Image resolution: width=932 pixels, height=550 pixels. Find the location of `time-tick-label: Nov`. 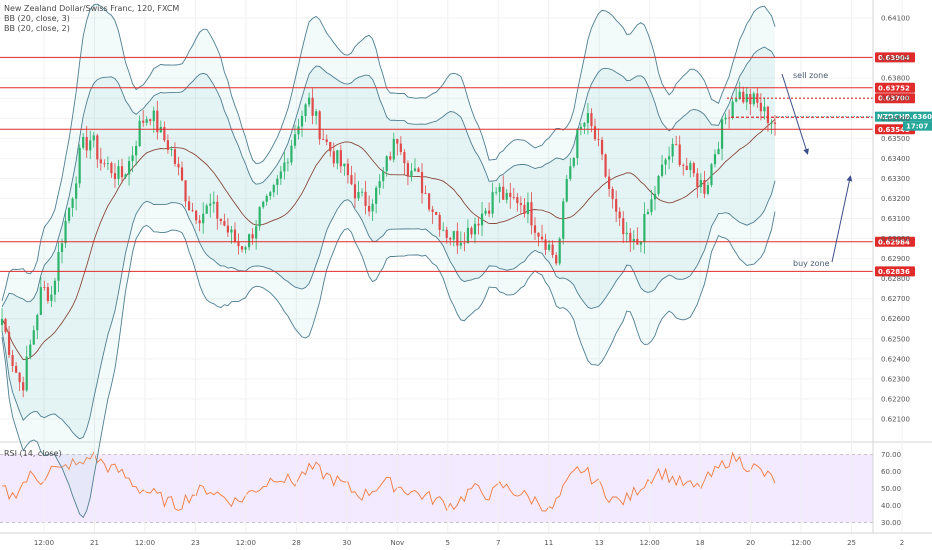

time-tick-label: Nov is located at coordinates (397, 543).